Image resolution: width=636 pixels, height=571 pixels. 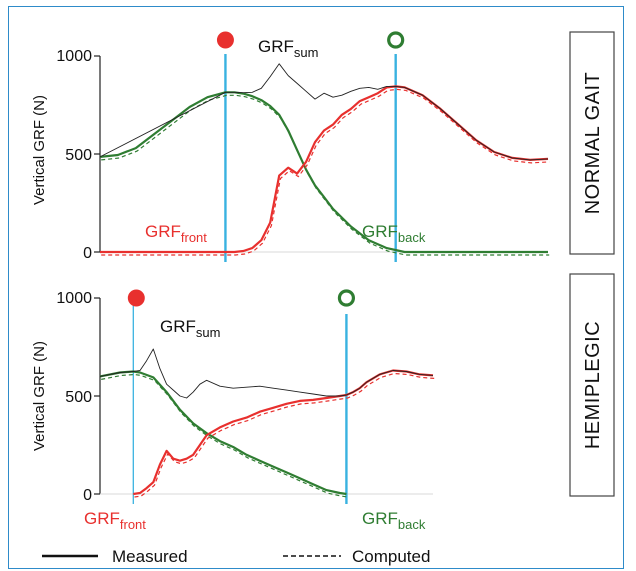 I want to click on y-tick-top-500: 500, so click(x=78, y=155).